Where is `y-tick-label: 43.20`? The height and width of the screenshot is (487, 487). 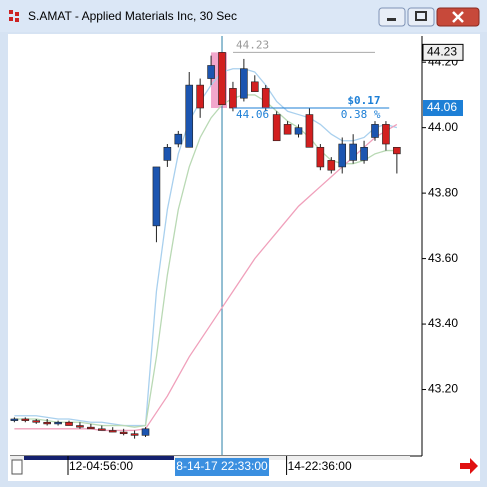
y-tick-label: 43.20 is located at coordinates (443, 389).